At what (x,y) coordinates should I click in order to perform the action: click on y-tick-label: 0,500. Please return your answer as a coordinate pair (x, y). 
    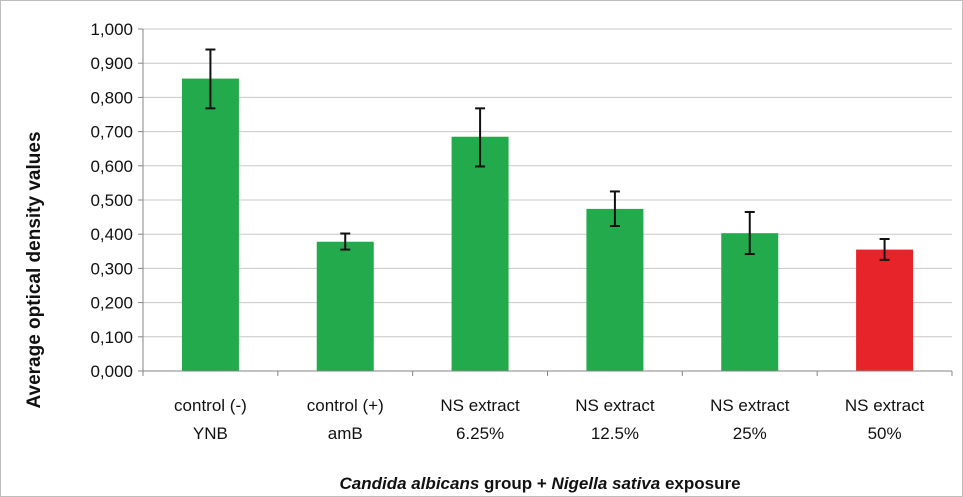
    Looking at the image, I should click on (111, 200).